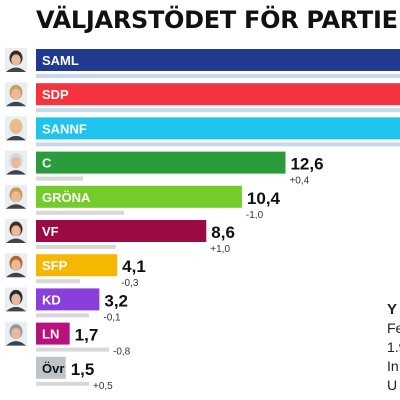 Image resolution: width=400 pixels, height=400 pixels. Describe the element at coordinates (220, 249) in the screenshot. I see `change-label: +1,0` at that location.